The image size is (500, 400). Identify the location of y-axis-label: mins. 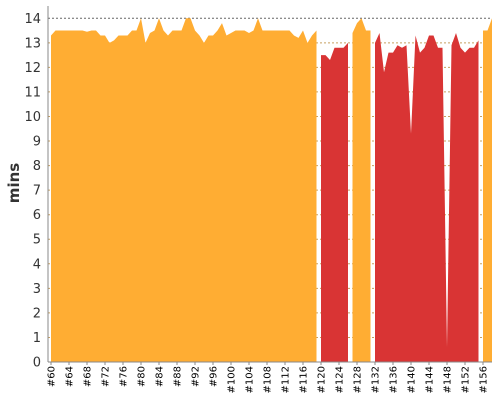
(14, 183).